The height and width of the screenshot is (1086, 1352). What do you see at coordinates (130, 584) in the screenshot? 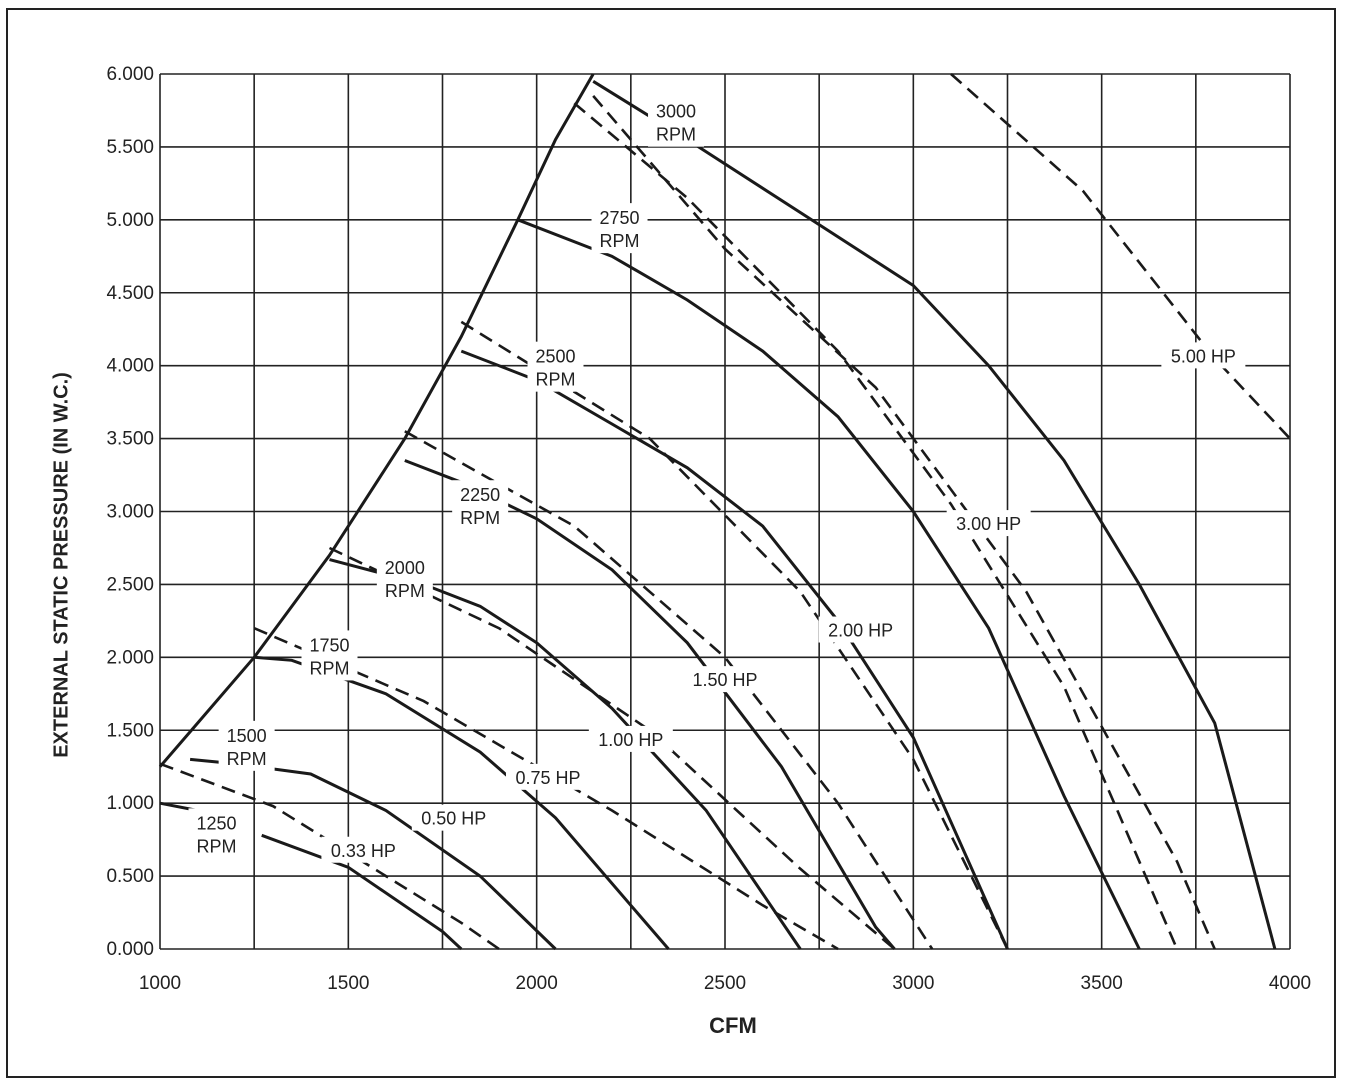
I see `y-tick-label: 2.500` at bounding box center [130, 584].